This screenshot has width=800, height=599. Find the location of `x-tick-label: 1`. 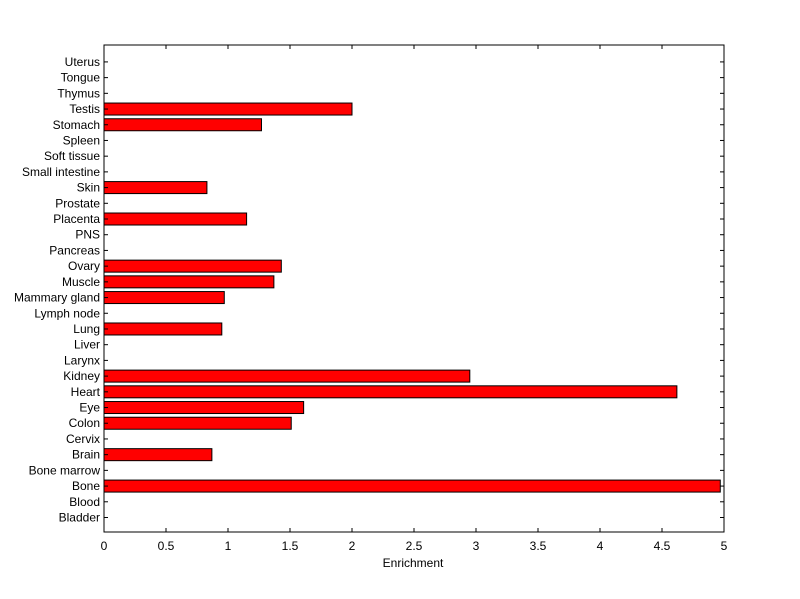

x-tick-label: 1 is located at coordinates (228, 546).